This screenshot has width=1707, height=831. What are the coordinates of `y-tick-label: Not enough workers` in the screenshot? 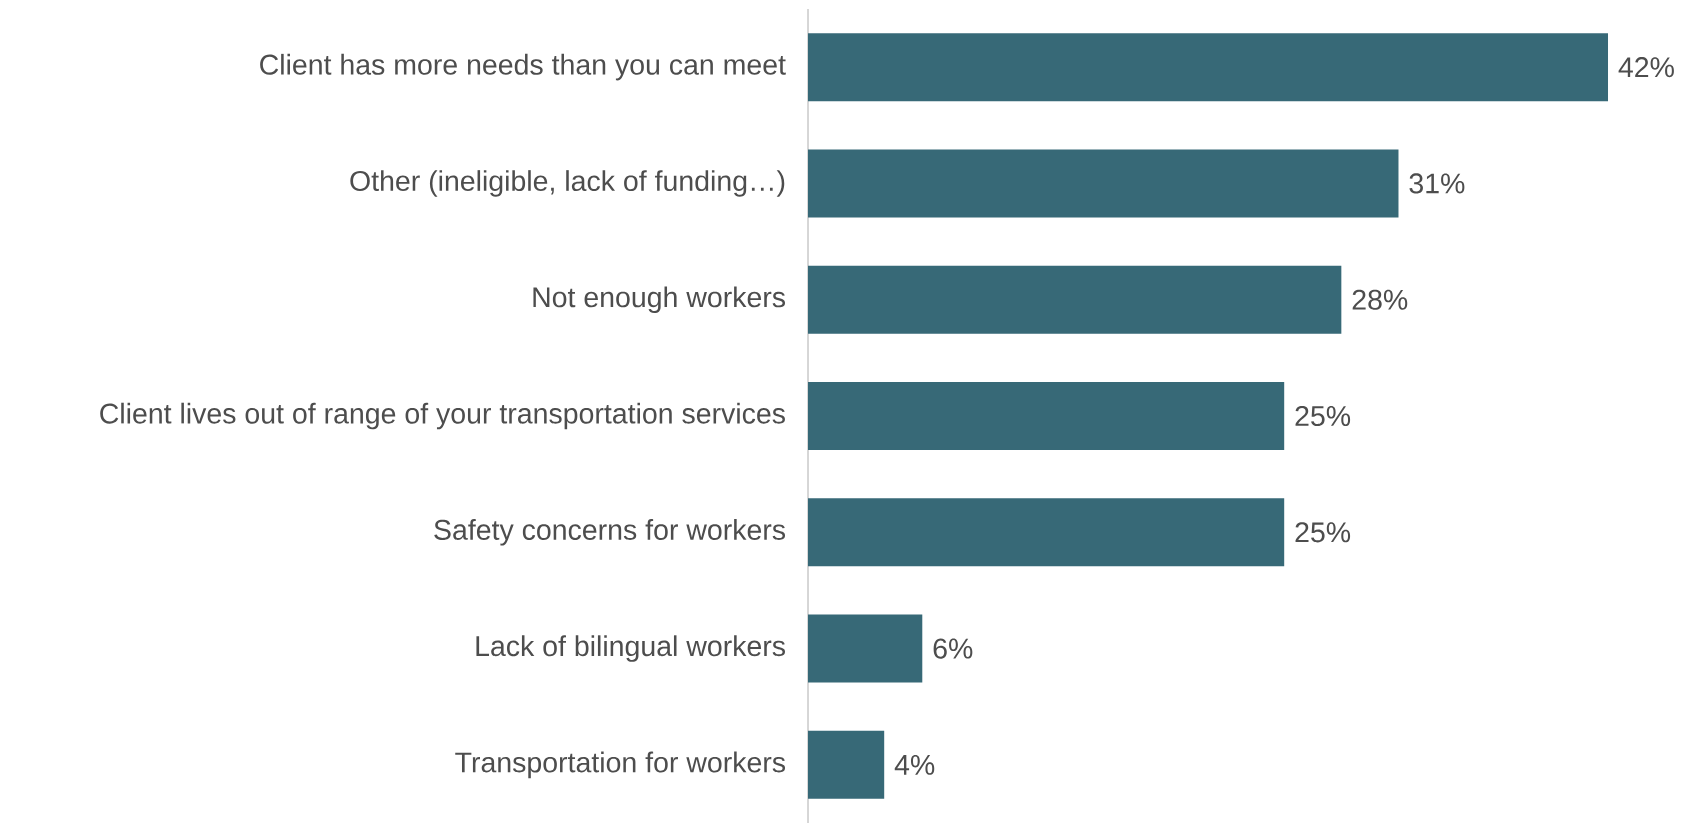 It's located at (659, 299).